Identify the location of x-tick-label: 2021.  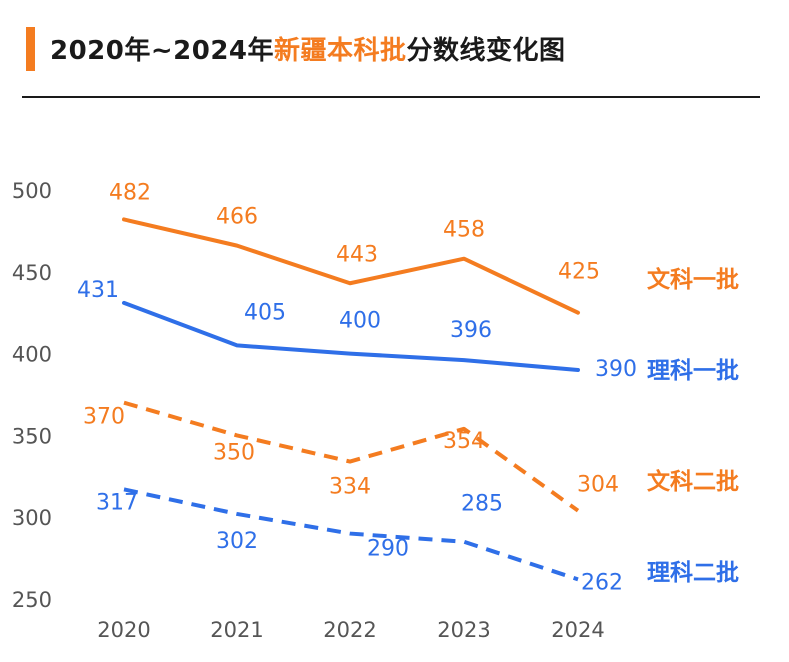
(236, 630).